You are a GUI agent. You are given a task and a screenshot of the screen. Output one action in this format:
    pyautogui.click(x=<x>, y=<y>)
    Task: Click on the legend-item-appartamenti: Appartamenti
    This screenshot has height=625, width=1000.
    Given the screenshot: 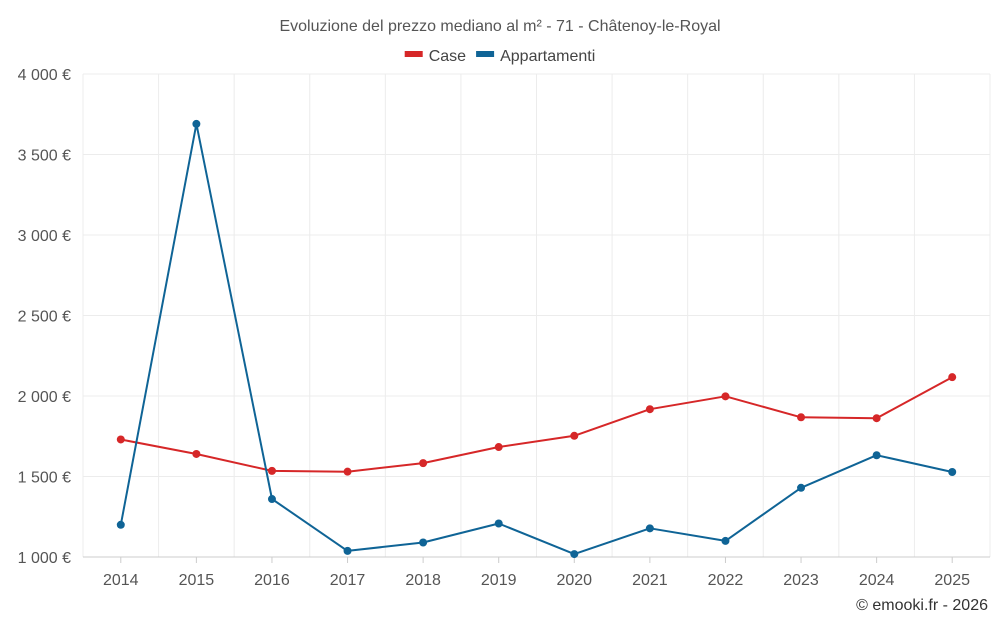 What is the action you would take?
    pyautogui.click(x=535, y=56)
    